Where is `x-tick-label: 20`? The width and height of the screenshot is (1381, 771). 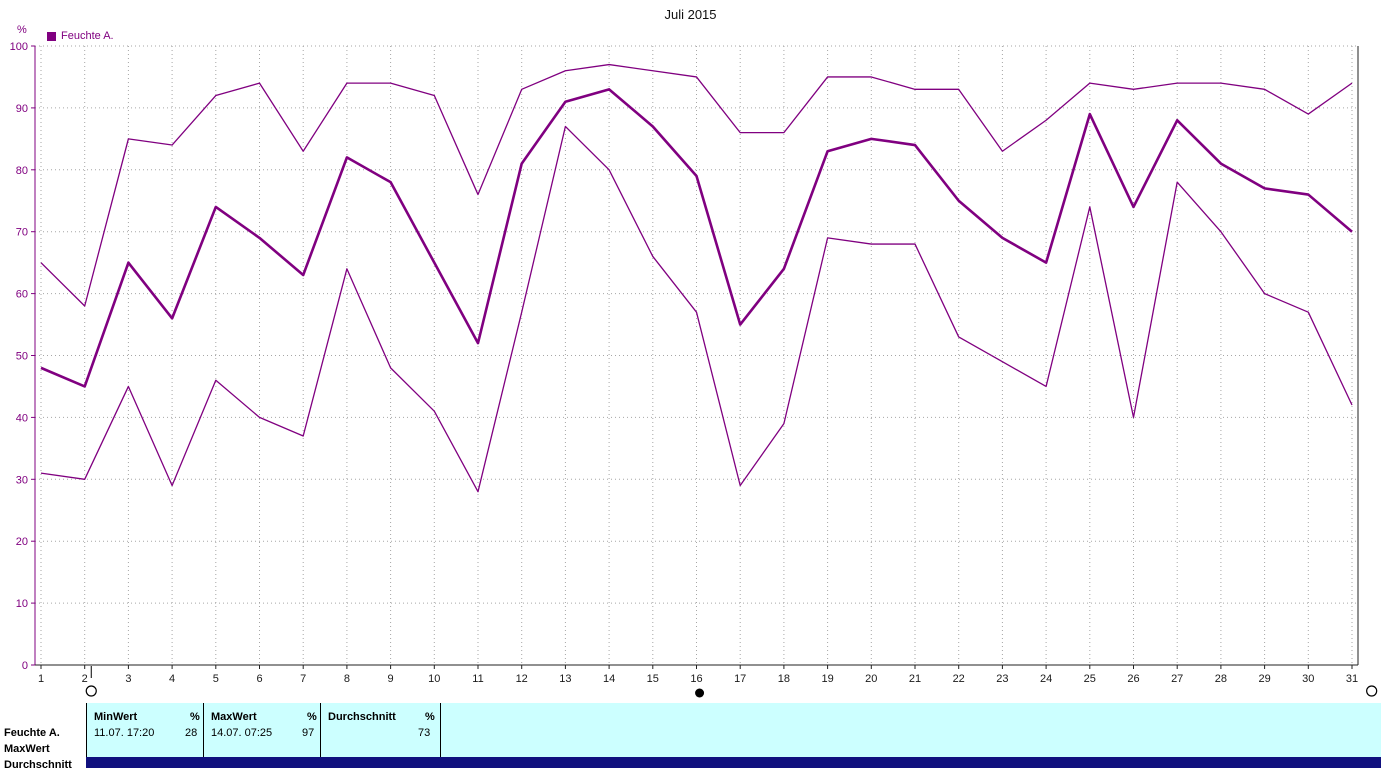 x-tick-label: 20 is located at coordinates (871, 679).